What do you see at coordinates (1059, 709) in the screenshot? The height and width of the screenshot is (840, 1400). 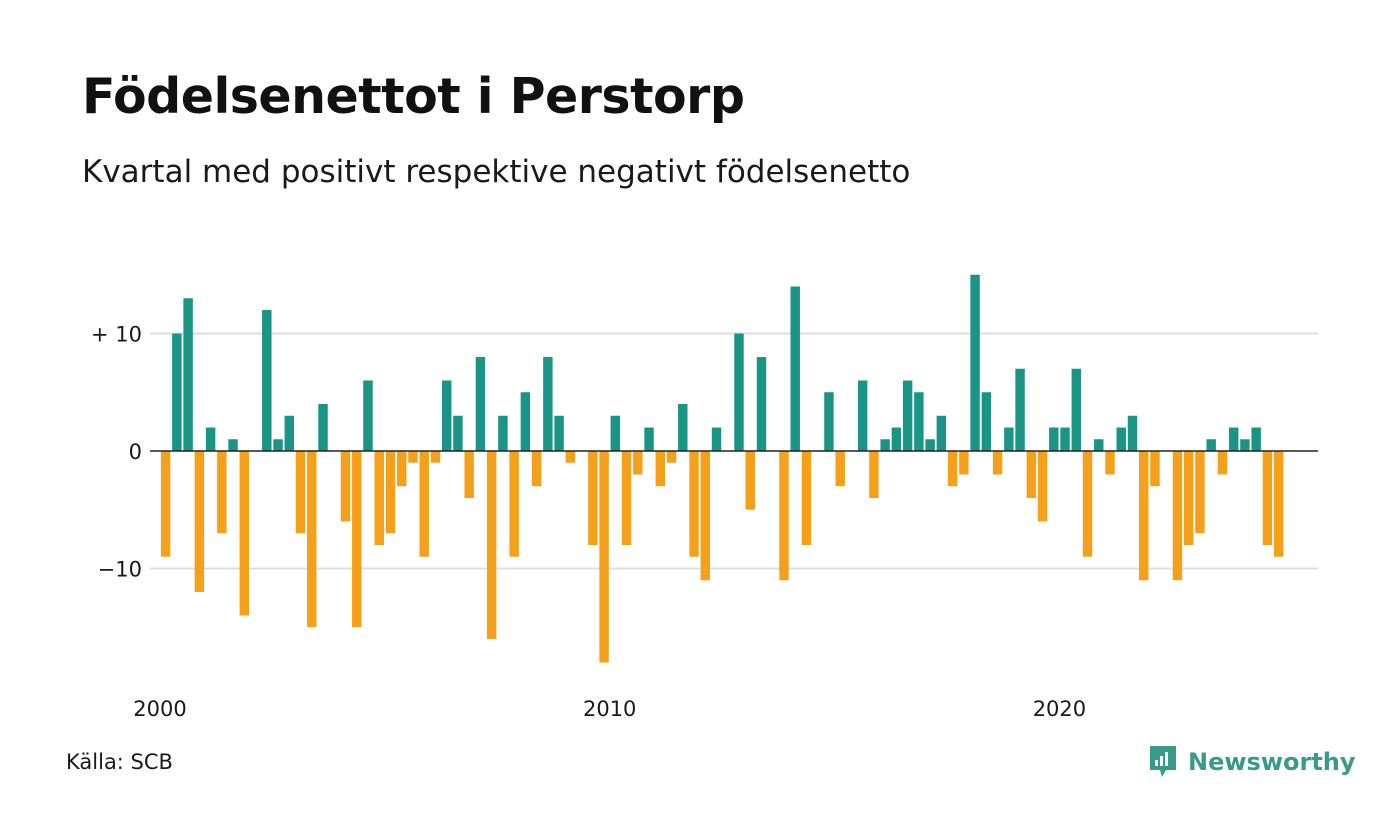 I see `x-tick-label: 2020` at bounding box center [1059, 709].